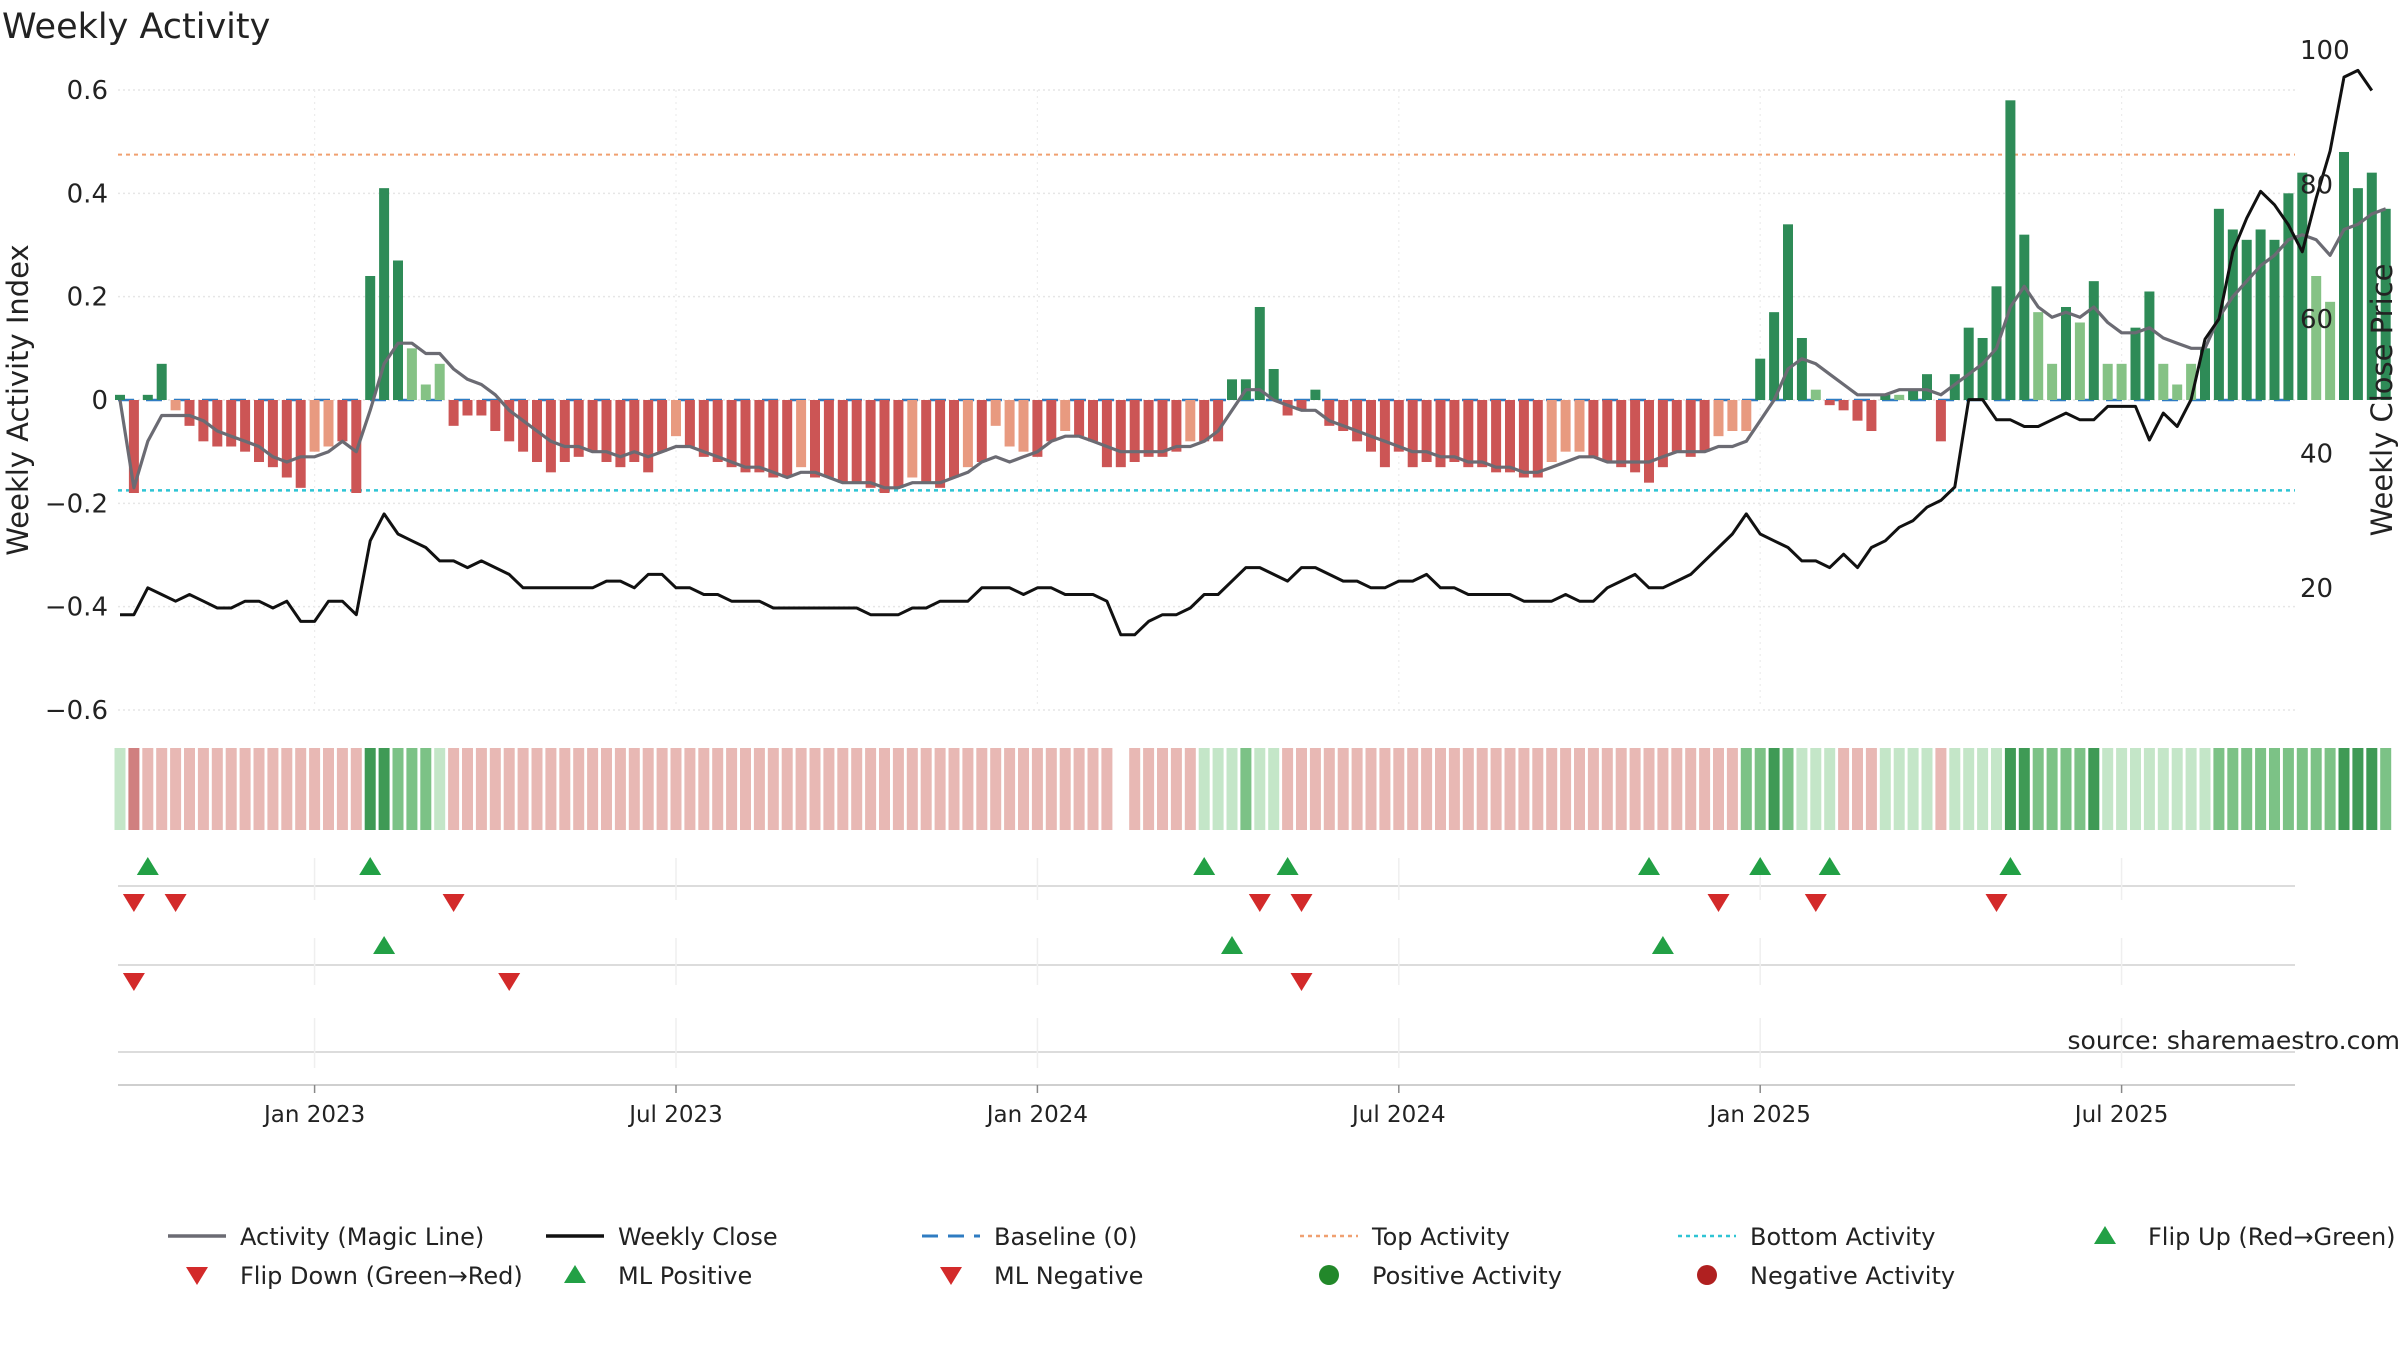 Image resolution: width=2400 pixels, height=1350 pixels. What do you see at coordinates (18, 399) in the screenshot?
I see `y-axis-label: Weekly Activity Index` at bounding box center [18, 399].